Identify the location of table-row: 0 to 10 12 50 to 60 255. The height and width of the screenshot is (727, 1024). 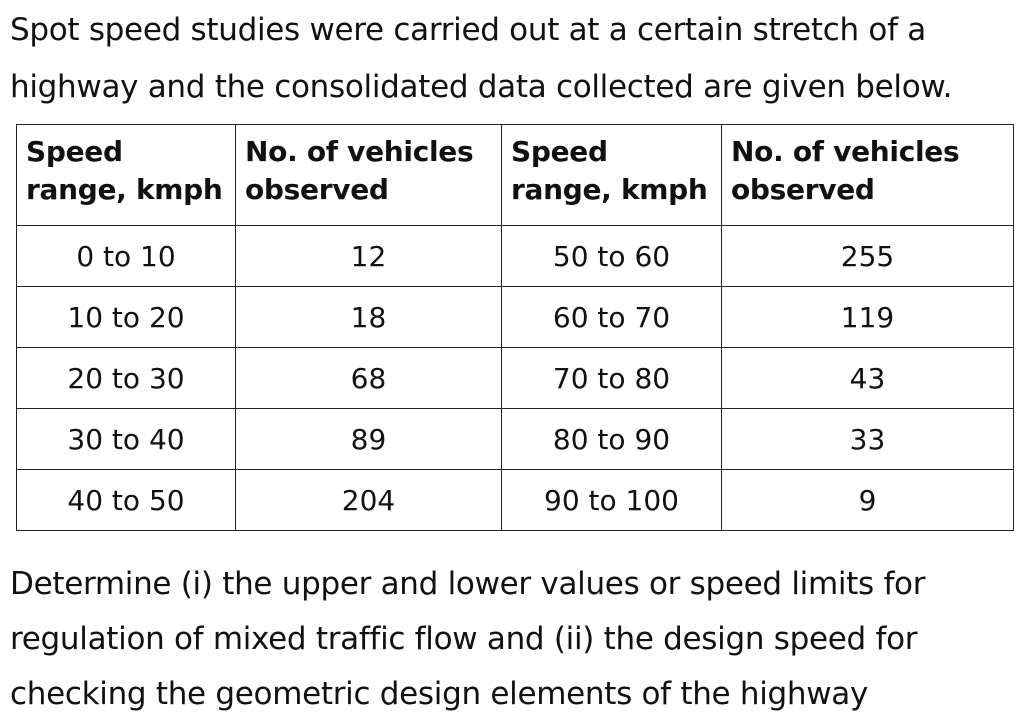
(515, 256).